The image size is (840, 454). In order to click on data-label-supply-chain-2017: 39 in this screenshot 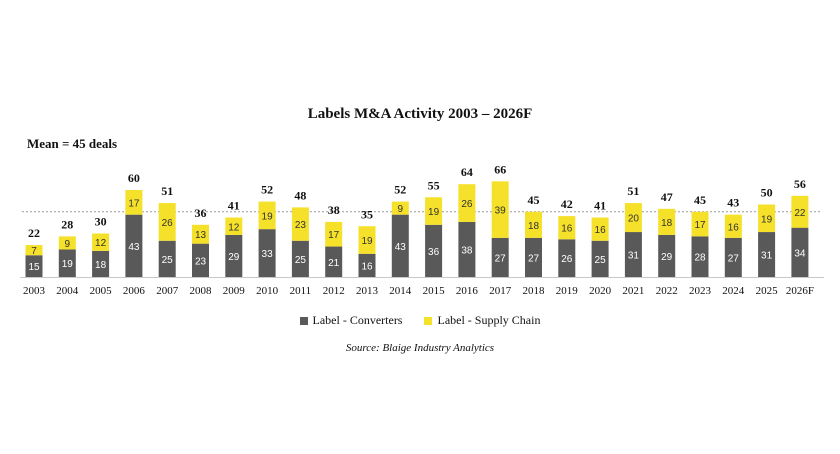, I will do `click(501, 211)`.